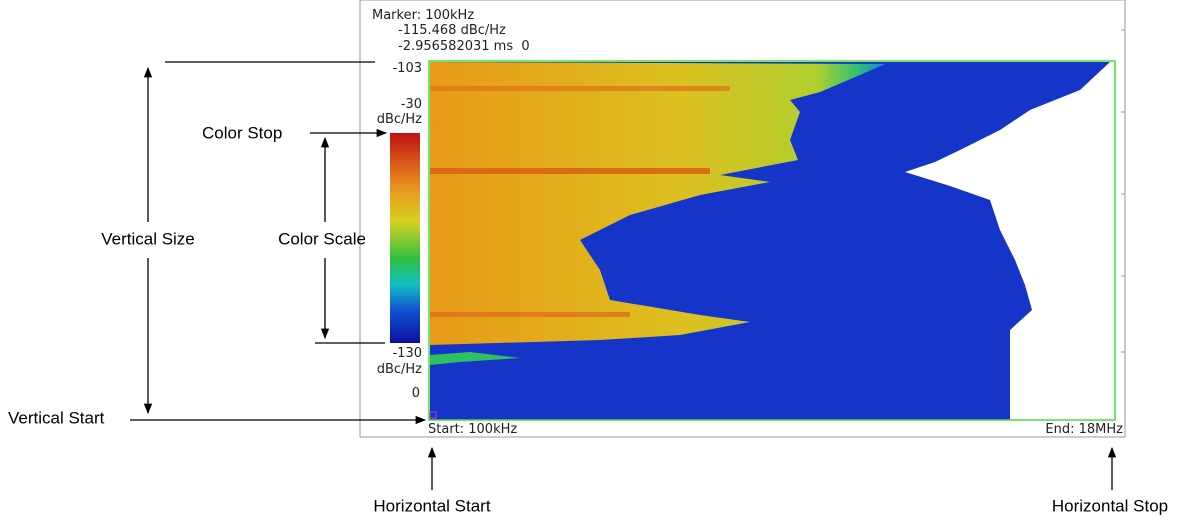  What do you see at coordinates (472, 429) in the screenshot?
I see `horizontal-start: Start: 100kHz` at bounding box center [472, 429].